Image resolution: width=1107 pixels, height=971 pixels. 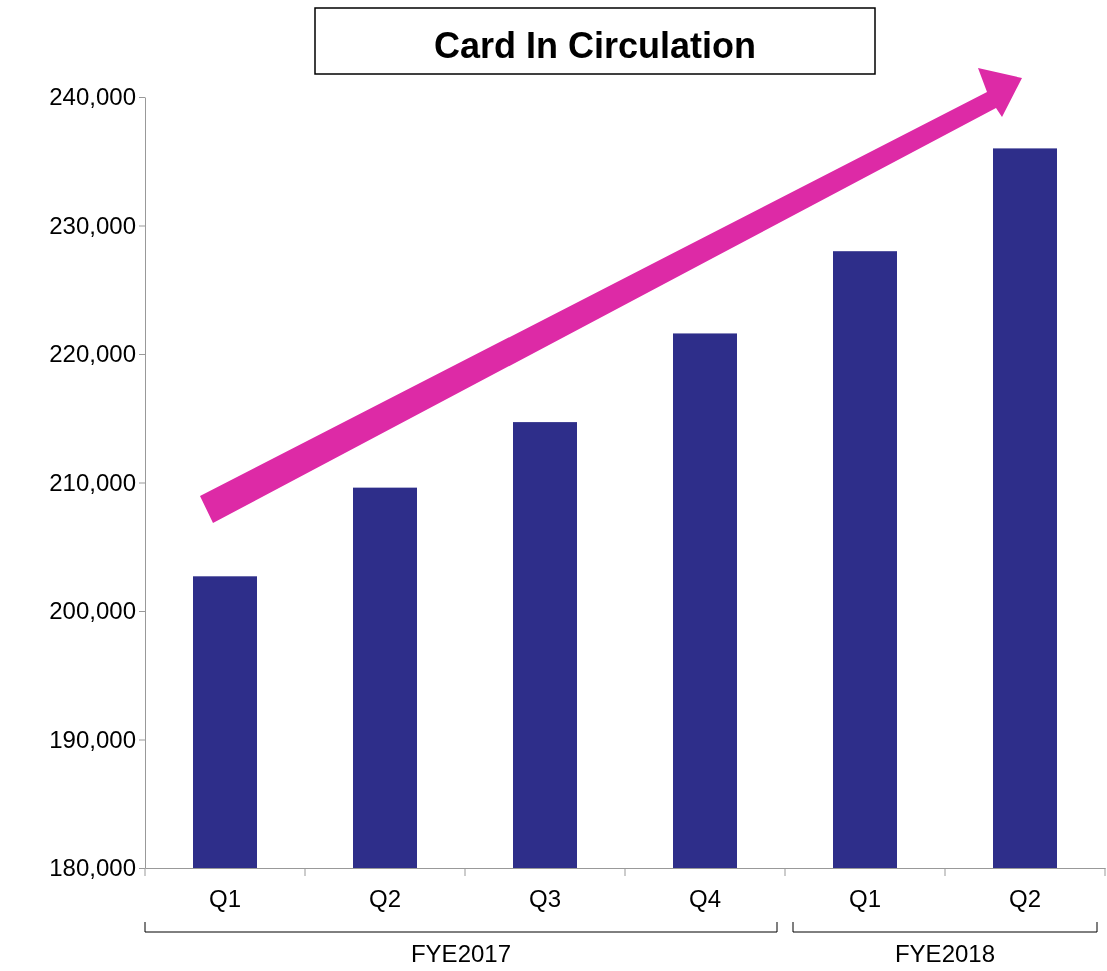 I want to click on x-tick-label: Q3, so click(x=545, y=899).